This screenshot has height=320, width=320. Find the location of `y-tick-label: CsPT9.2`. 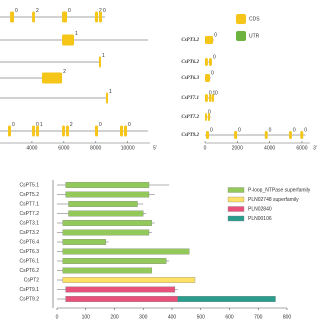

y-tick-label: CsPT9.2 is located at coordinates (30, 299).